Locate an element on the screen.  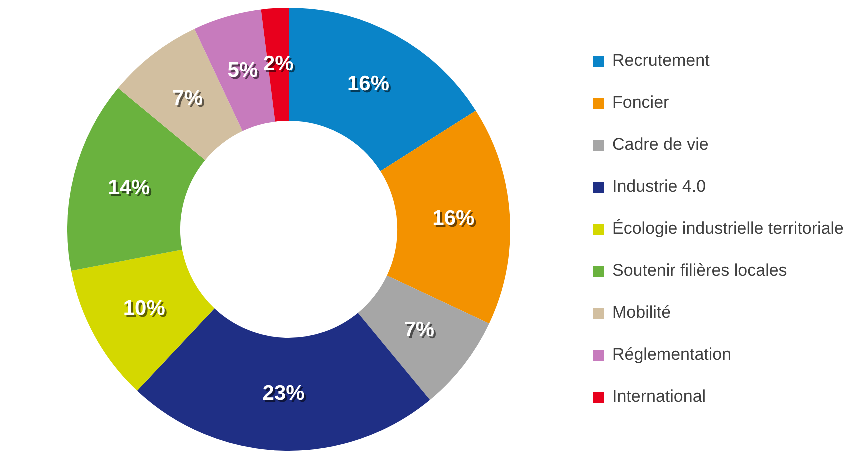
legend-label: Réglementation is located at coordinates (672, 354).